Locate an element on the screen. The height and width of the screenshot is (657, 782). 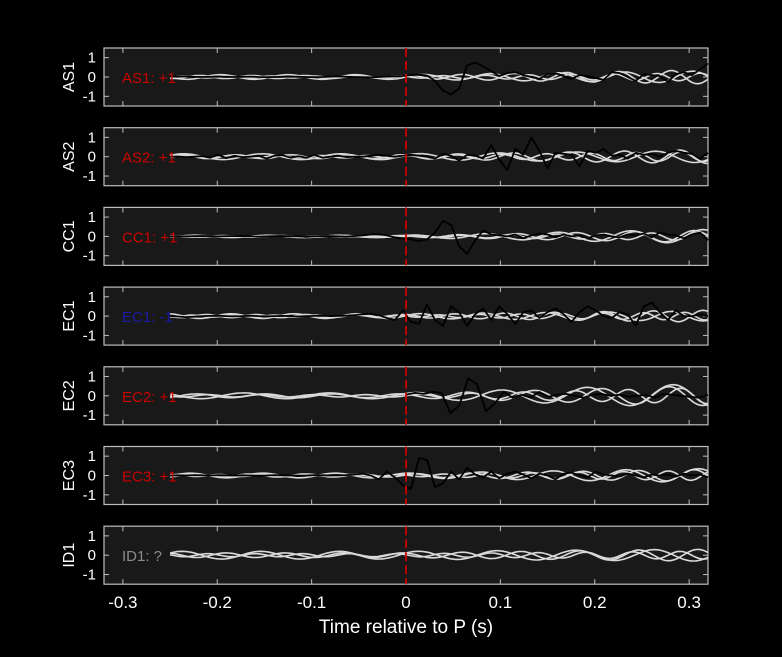
y-tick-label-ec2: 0 is located at coordinates (92, 396).